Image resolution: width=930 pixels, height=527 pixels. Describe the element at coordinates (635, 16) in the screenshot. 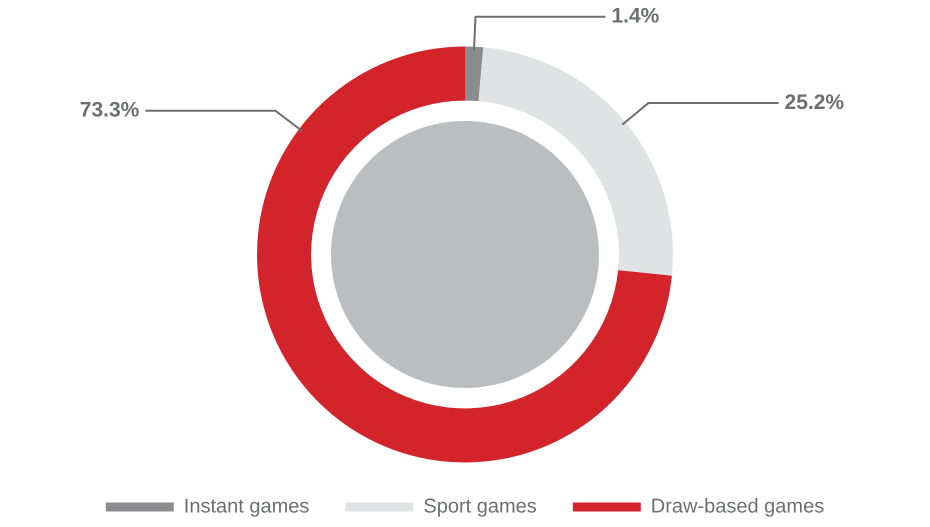

I see `data-label: 1.4%` at that location.